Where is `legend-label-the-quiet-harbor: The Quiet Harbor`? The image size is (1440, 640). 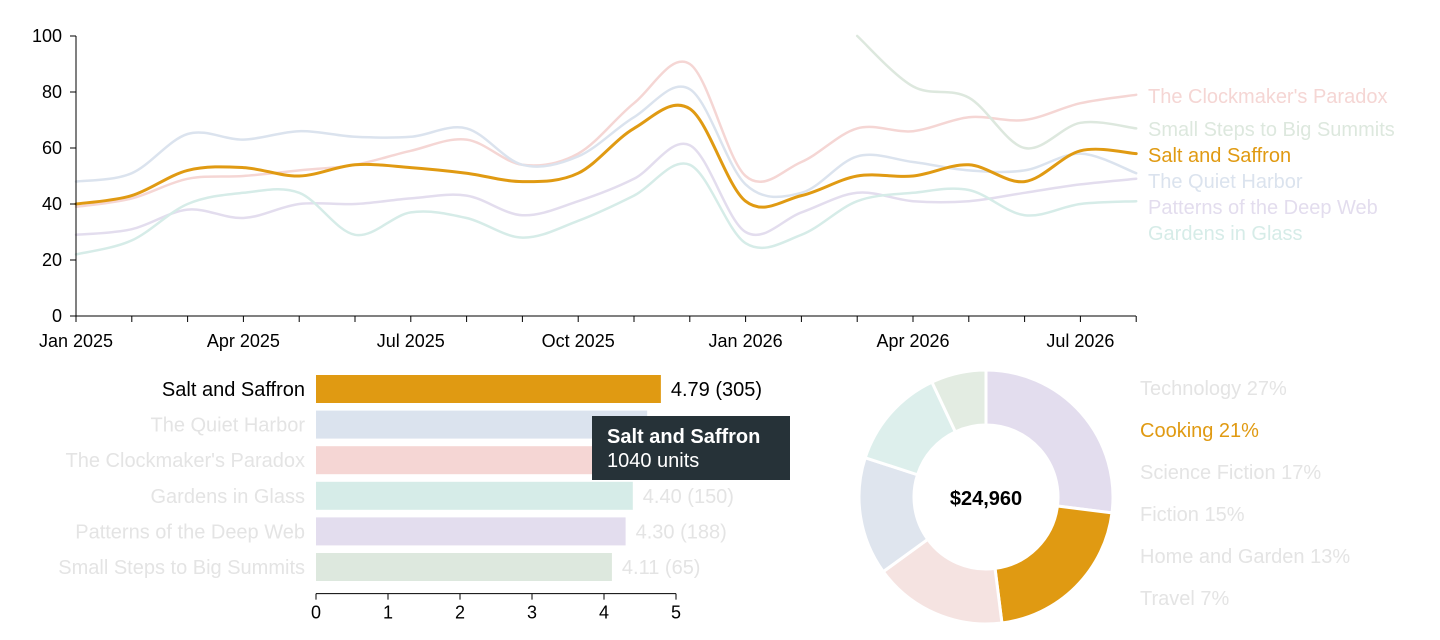 legend-label-the-quiet-harbor: The Quiet Harbor is located at coordinates (1225, 182).